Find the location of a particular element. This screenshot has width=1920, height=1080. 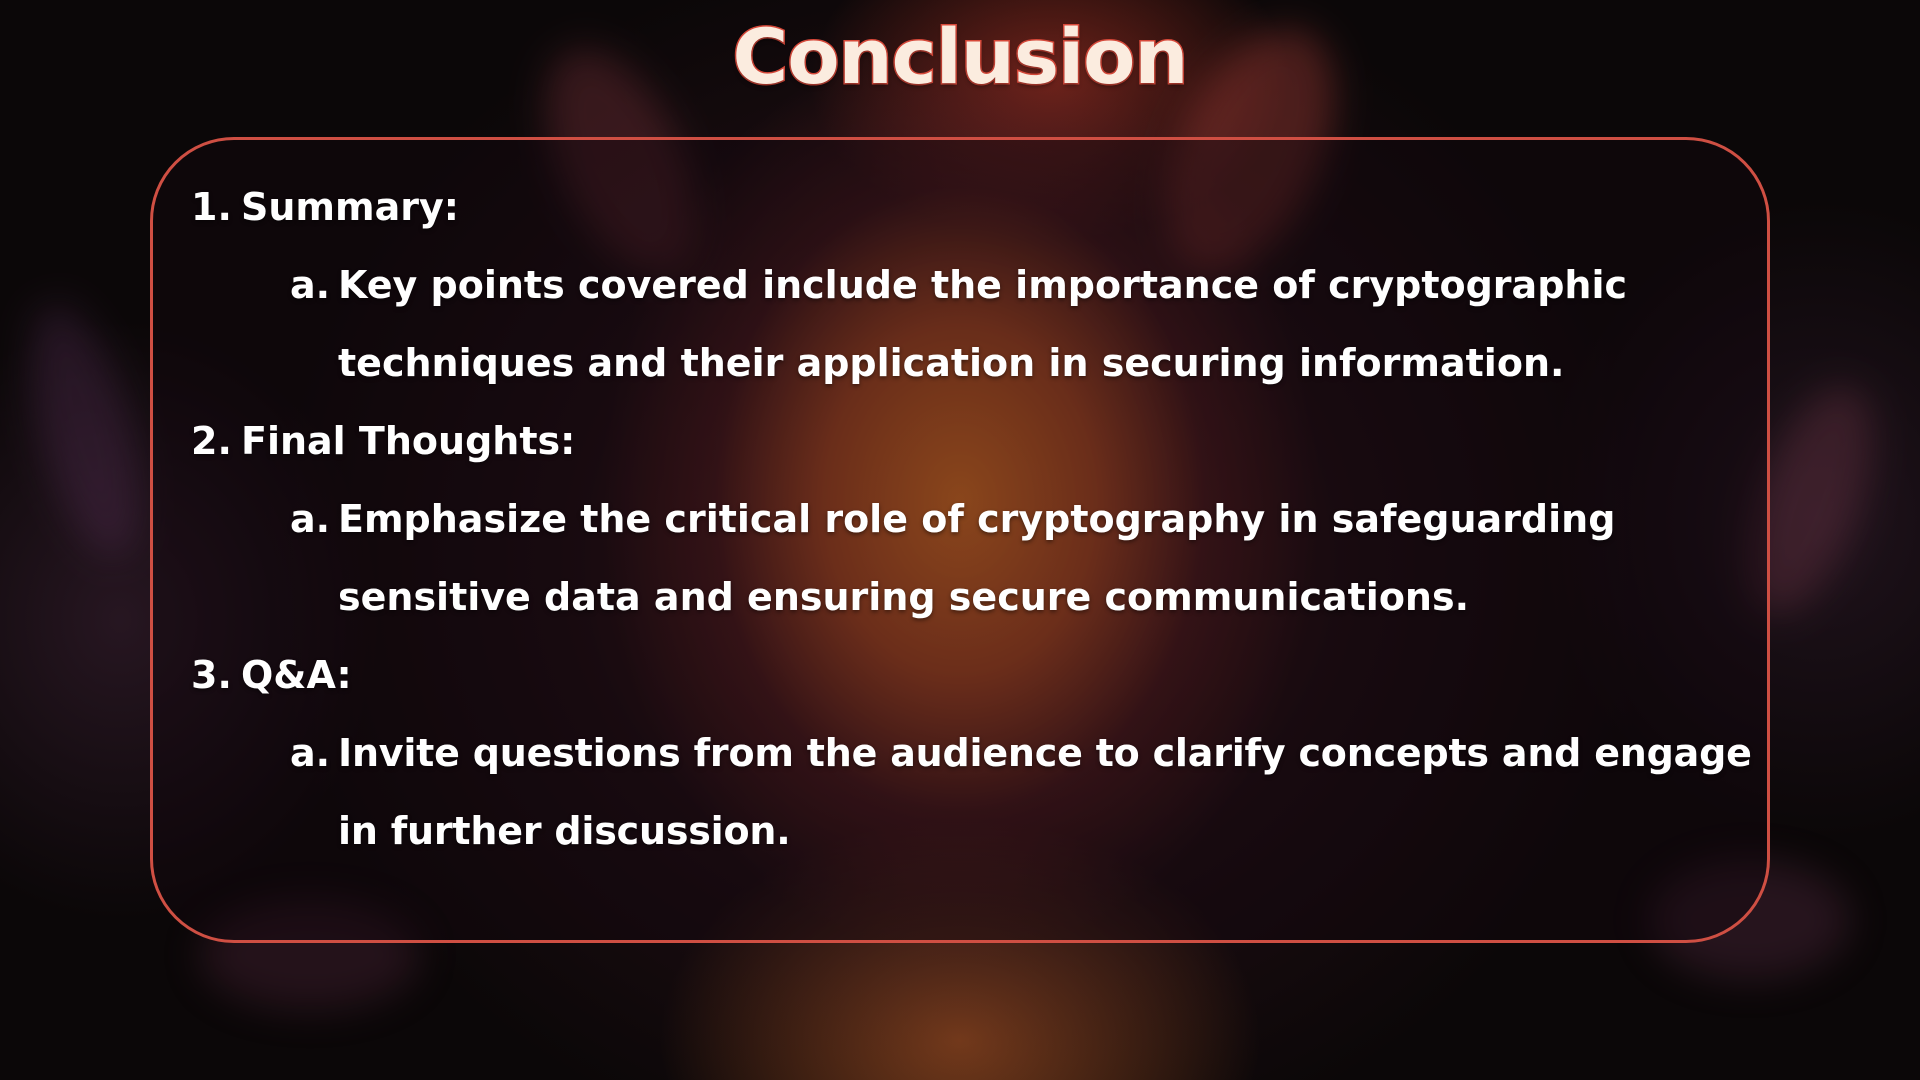

list-item-number: 1. is located at coordinates (211, 207).